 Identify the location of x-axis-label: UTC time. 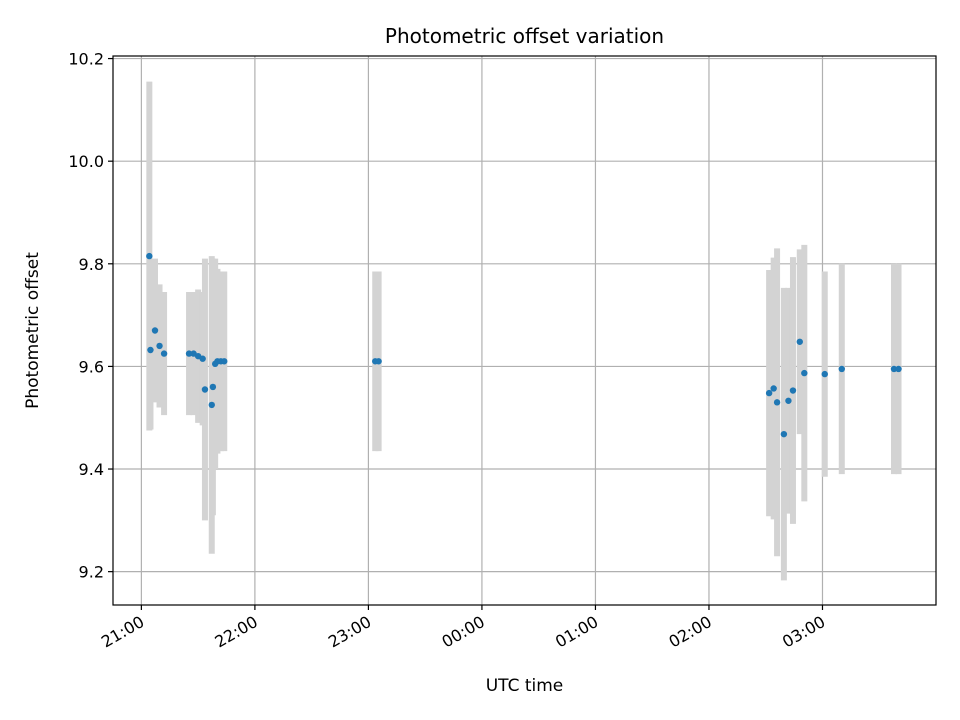
(525, 686).